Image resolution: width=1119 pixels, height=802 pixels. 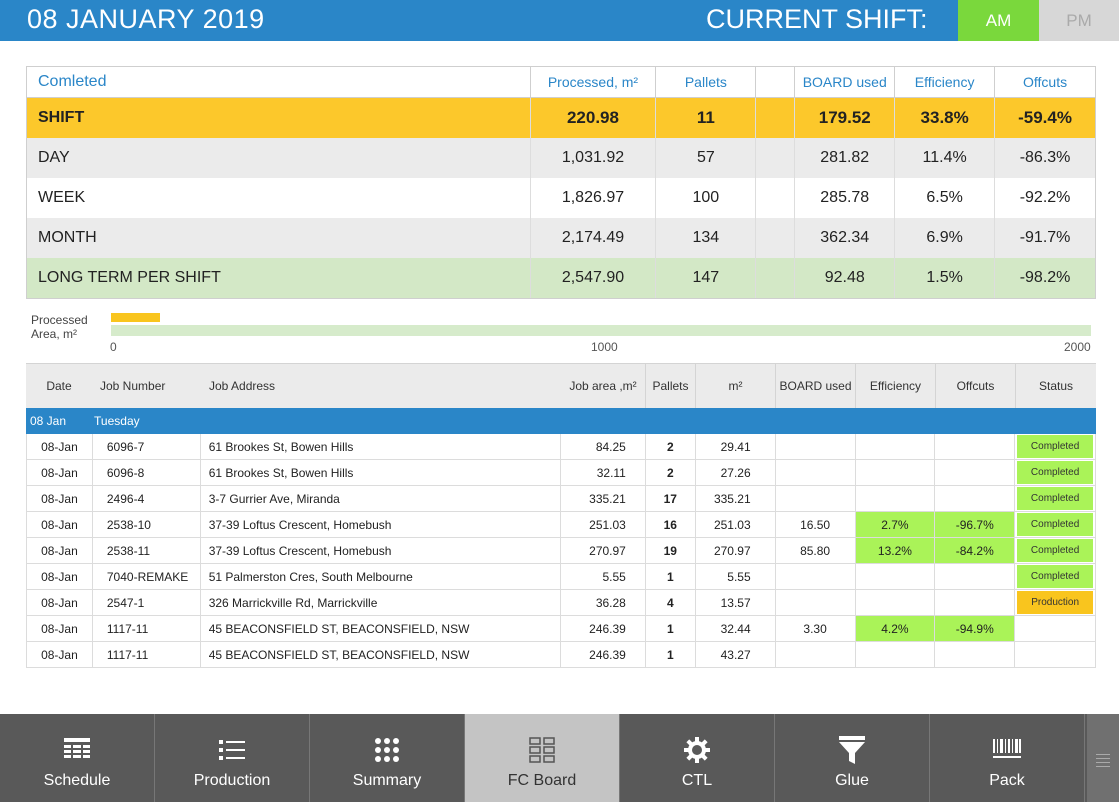 I want to click on row-label: WEEK, so click(x=279, y=198).